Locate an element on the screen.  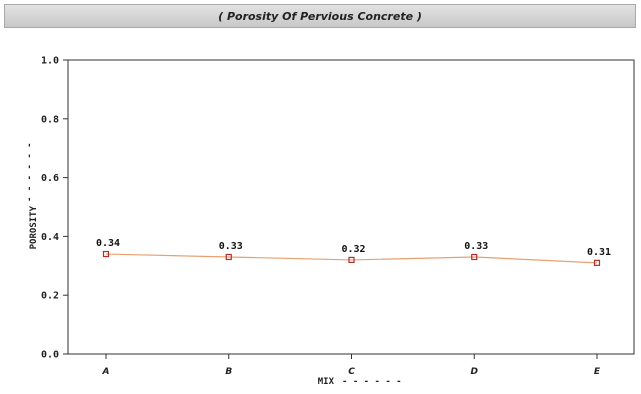
y-tick-label: 0.8 is located at coordinates (50, 119).